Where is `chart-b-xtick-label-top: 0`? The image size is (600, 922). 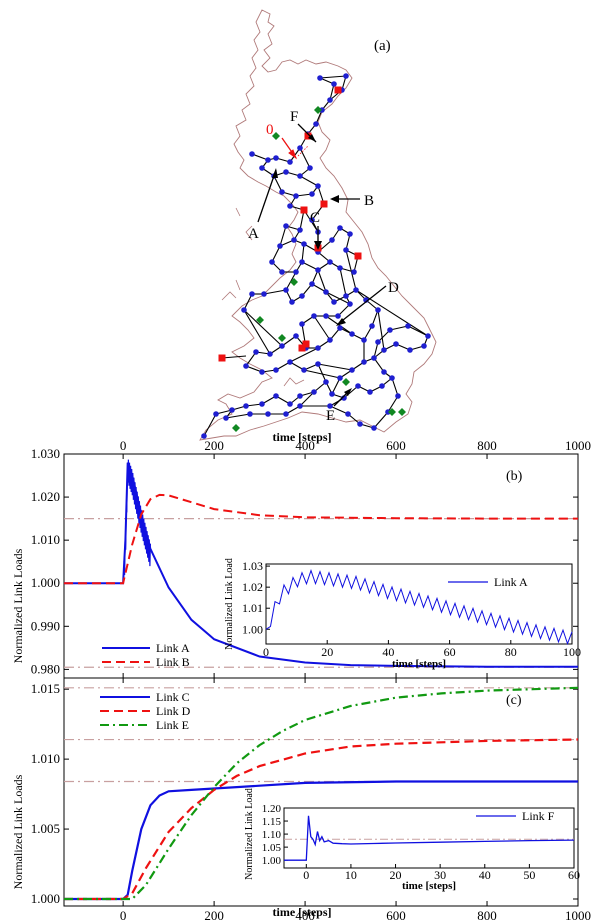
chart-b-xtick-label-top: 0 is located at coordinates (123, 445).